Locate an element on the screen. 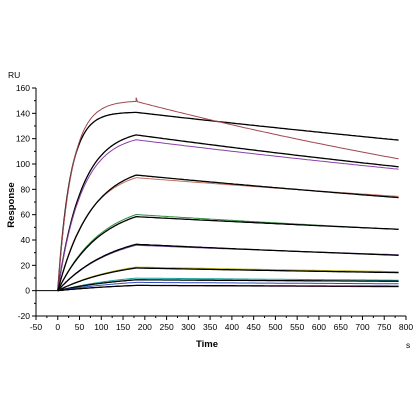 Image resolution: width=416 pixels, height=416 pixels. x-tick-label: 300 is located at coordinates (188, 327).